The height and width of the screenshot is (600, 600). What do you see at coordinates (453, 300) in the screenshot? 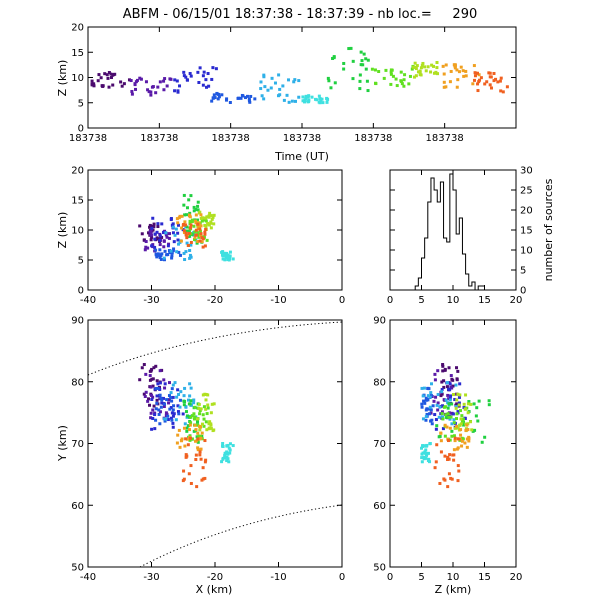
I see `histogram-x-tick-label: 10` at bounding box center [453, 300].